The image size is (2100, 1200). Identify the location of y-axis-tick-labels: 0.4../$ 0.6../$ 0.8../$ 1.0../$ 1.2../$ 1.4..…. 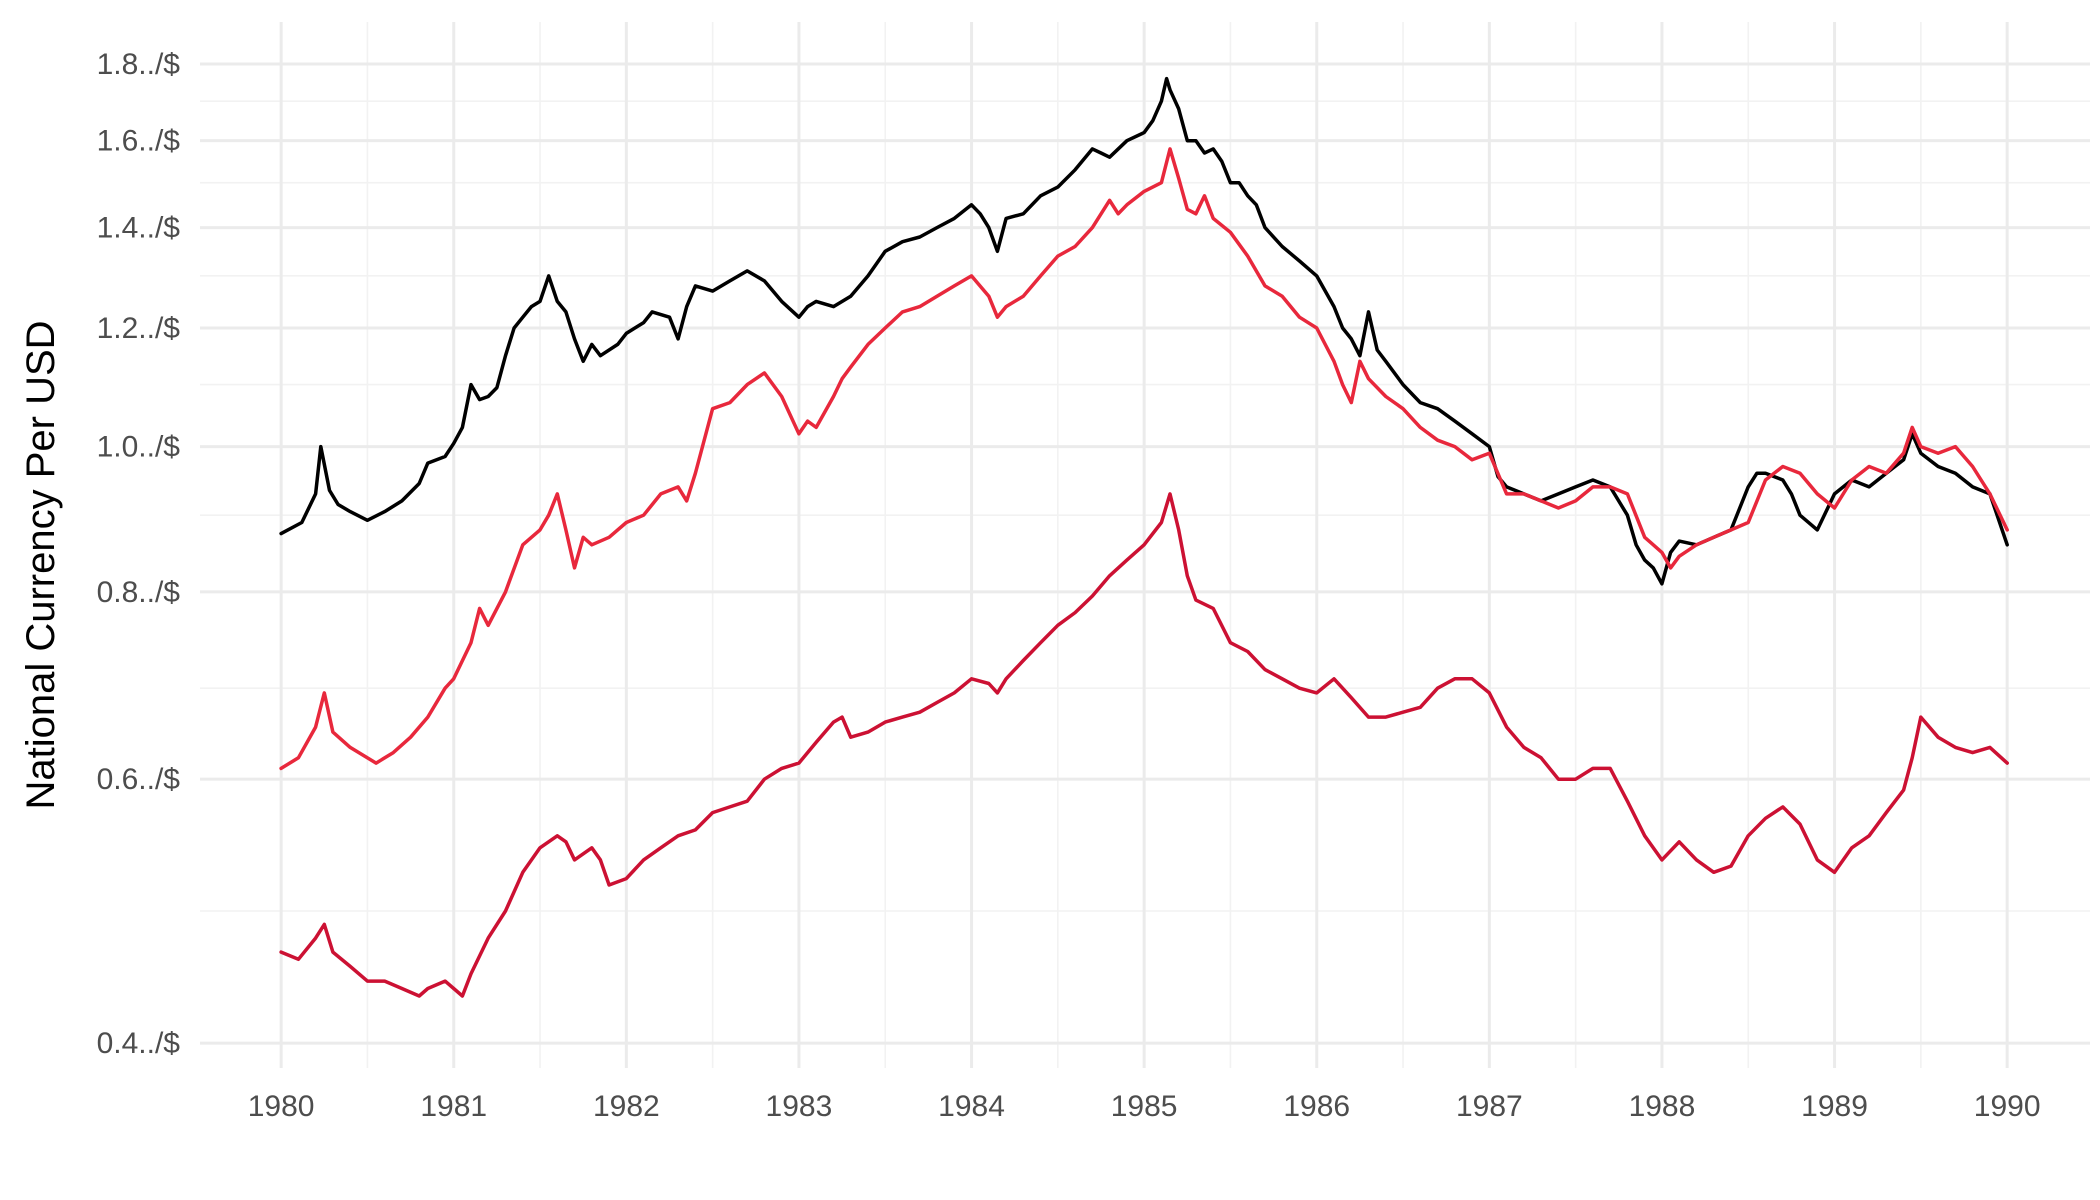
(139, 554).